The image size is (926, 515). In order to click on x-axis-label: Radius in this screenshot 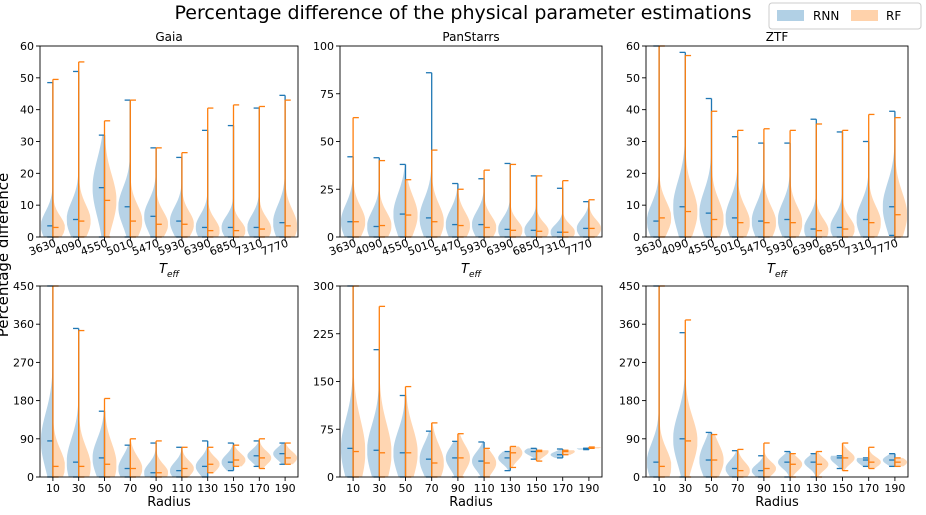, I will do `click(777, 502)`.